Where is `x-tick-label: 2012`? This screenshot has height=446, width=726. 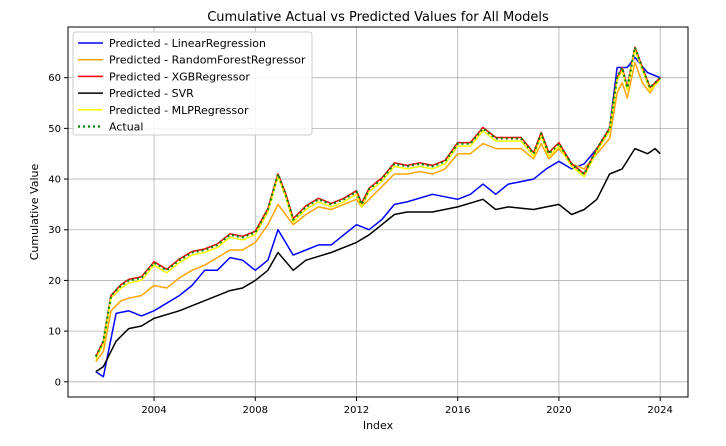 x-tick-label: 2012 is located at coordinates (356, 410).